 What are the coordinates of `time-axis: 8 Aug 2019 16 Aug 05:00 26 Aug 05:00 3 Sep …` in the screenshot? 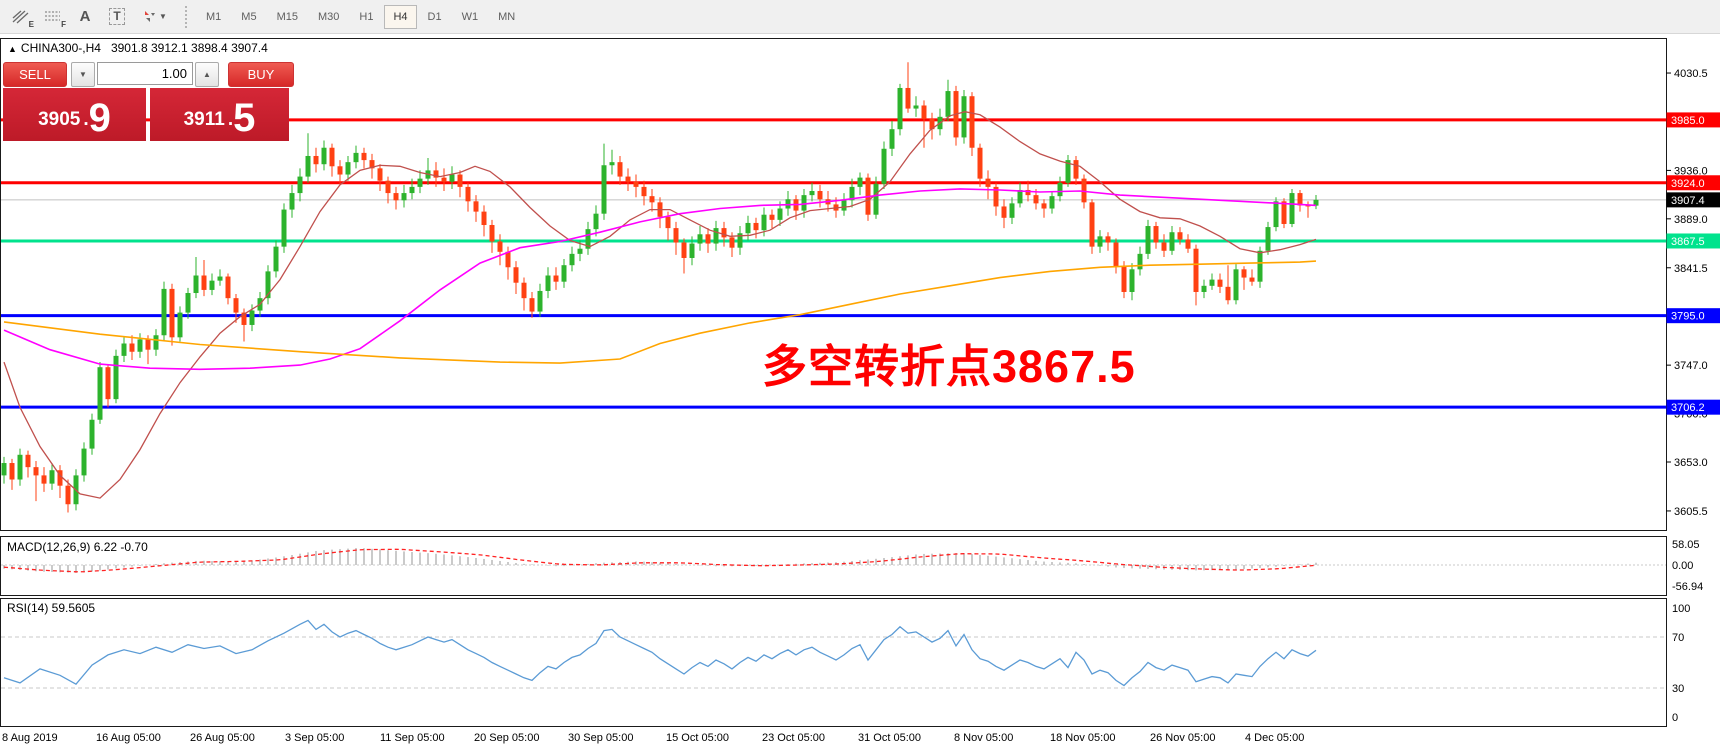 It's located at (653, 738).